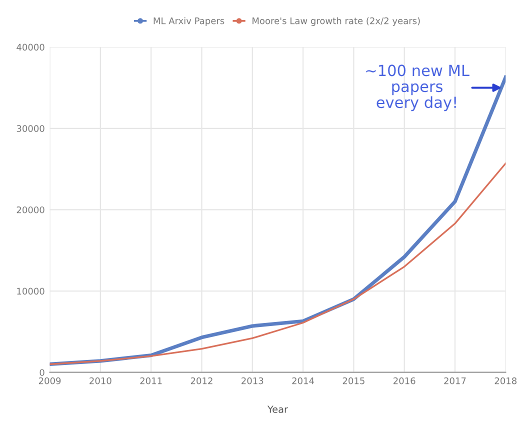  What do you see at coordinates (455, 380) in the screenshot?
I see `x-tick-label: 2017` at bounding box center [455, 380].